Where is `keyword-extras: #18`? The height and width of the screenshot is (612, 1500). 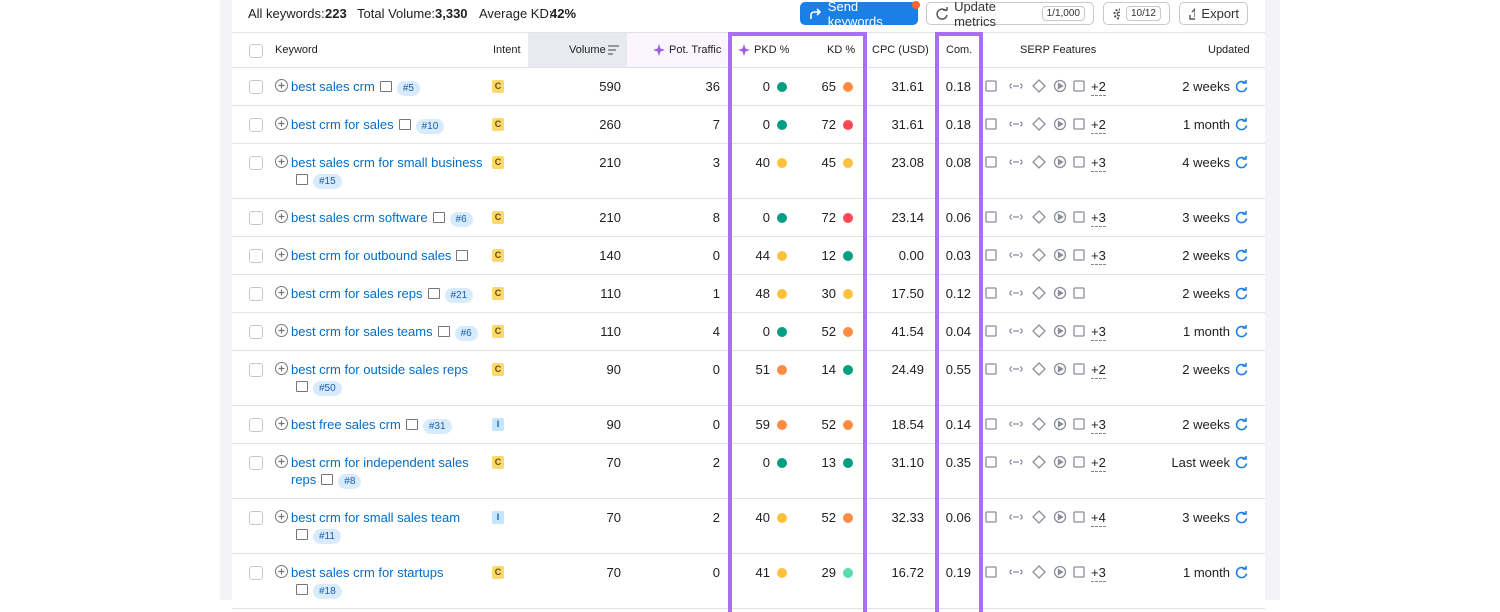
keyword-extras: #18 is located at coordinates (316, 590).